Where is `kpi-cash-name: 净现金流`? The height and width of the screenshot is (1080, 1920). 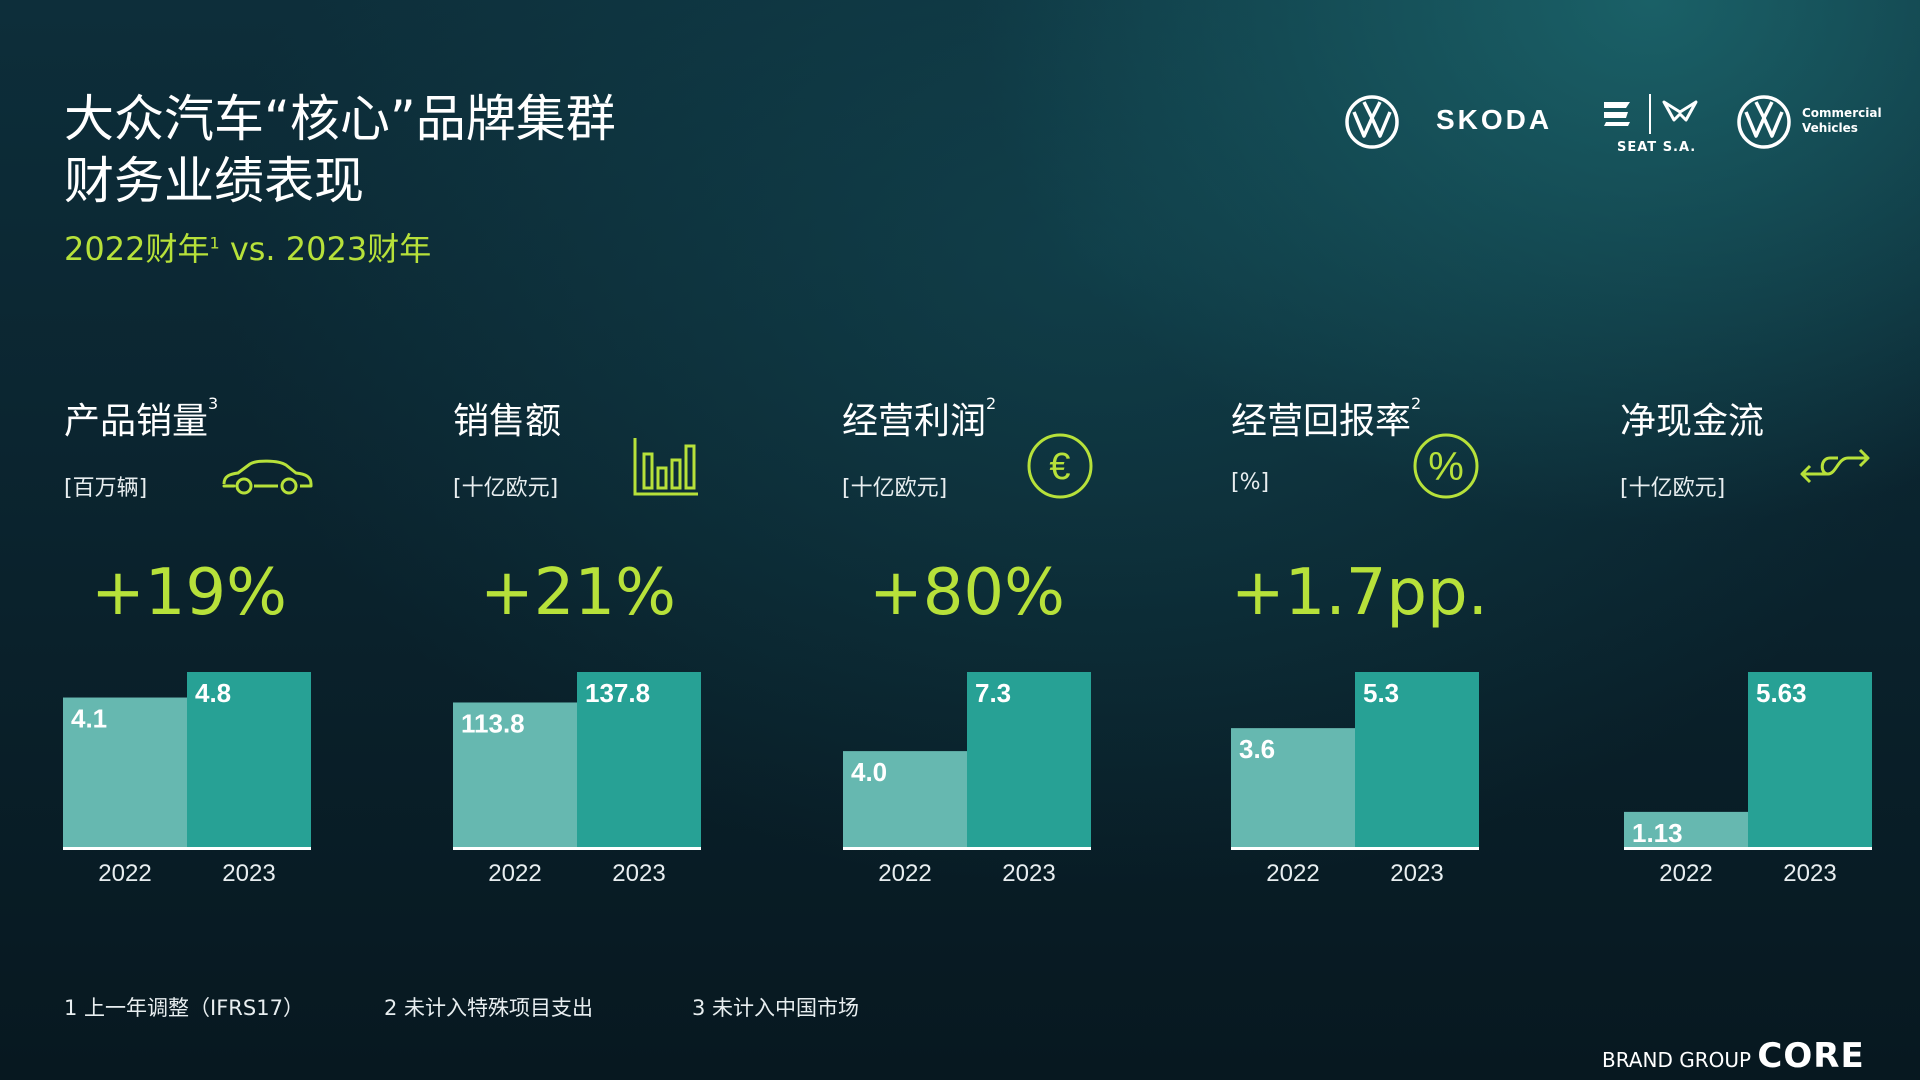 kpi-cash-name: 净现金流 is located at coordinates (1692, 421).